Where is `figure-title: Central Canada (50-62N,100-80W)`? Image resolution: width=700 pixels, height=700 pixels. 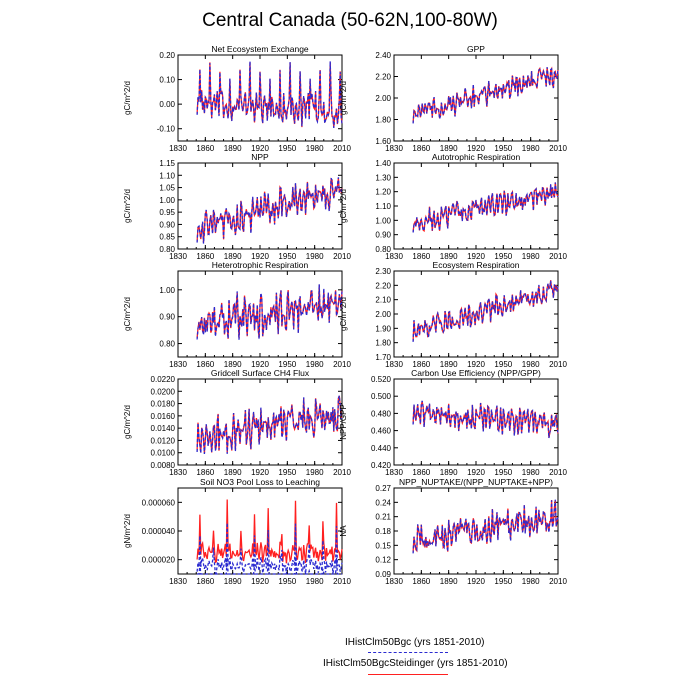
figure-title: Central Canada (50-62N,100-80W) is located at coordinates (350, 20).